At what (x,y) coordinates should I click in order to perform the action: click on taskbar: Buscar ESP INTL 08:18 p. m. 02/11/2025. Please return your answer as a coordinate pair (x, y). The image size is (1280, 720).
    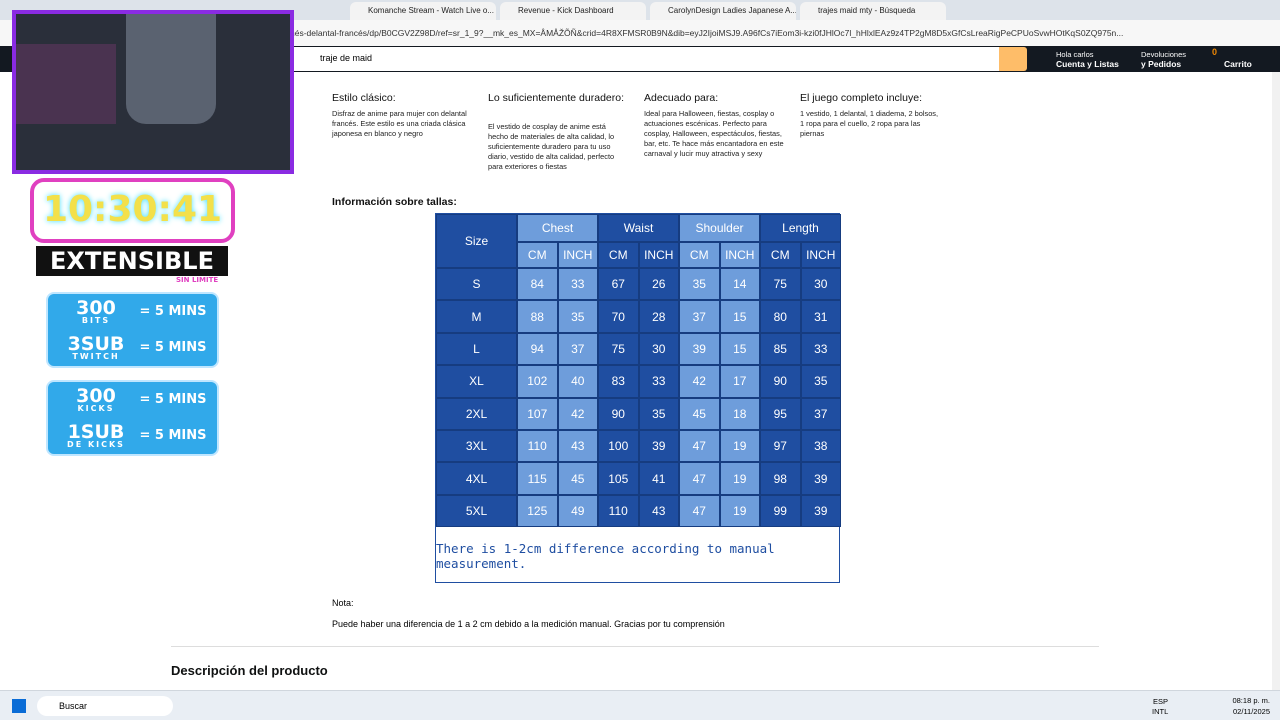
    Looking at the image, I should click on (640, 705).